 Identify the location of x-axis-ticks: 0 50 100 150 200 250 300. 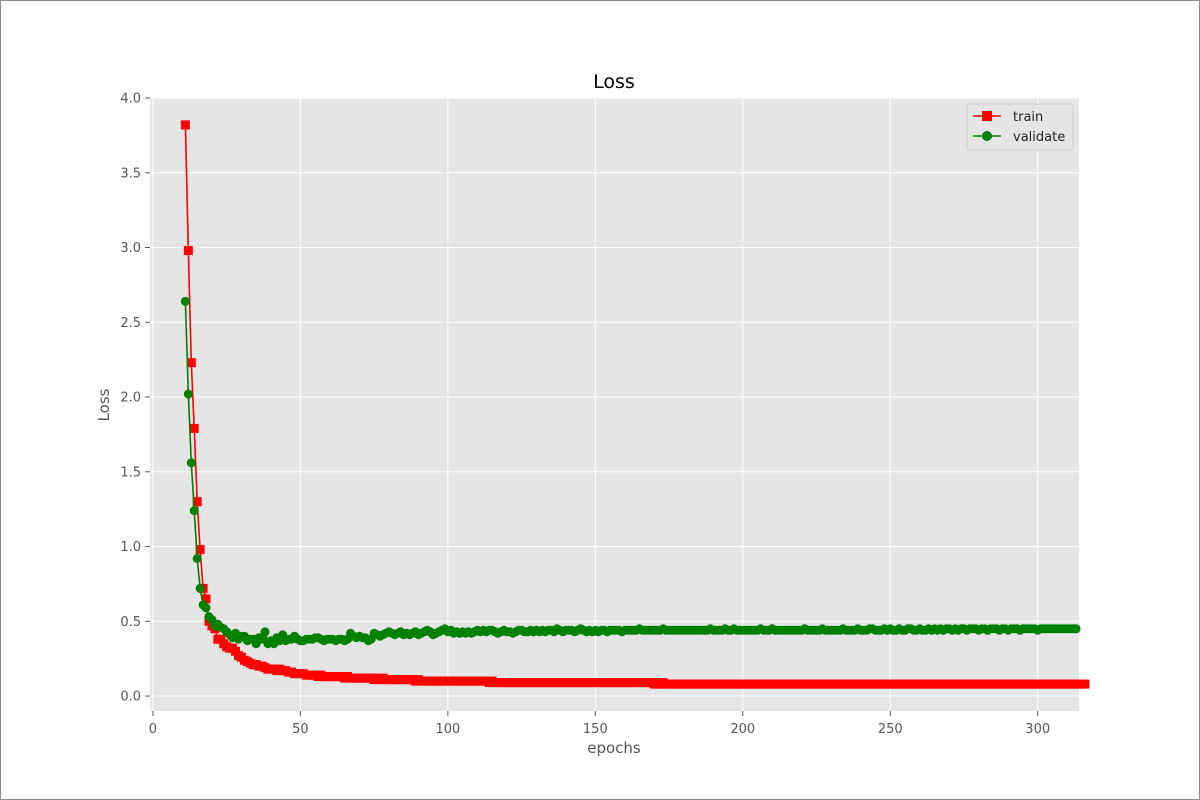
(599, 724).